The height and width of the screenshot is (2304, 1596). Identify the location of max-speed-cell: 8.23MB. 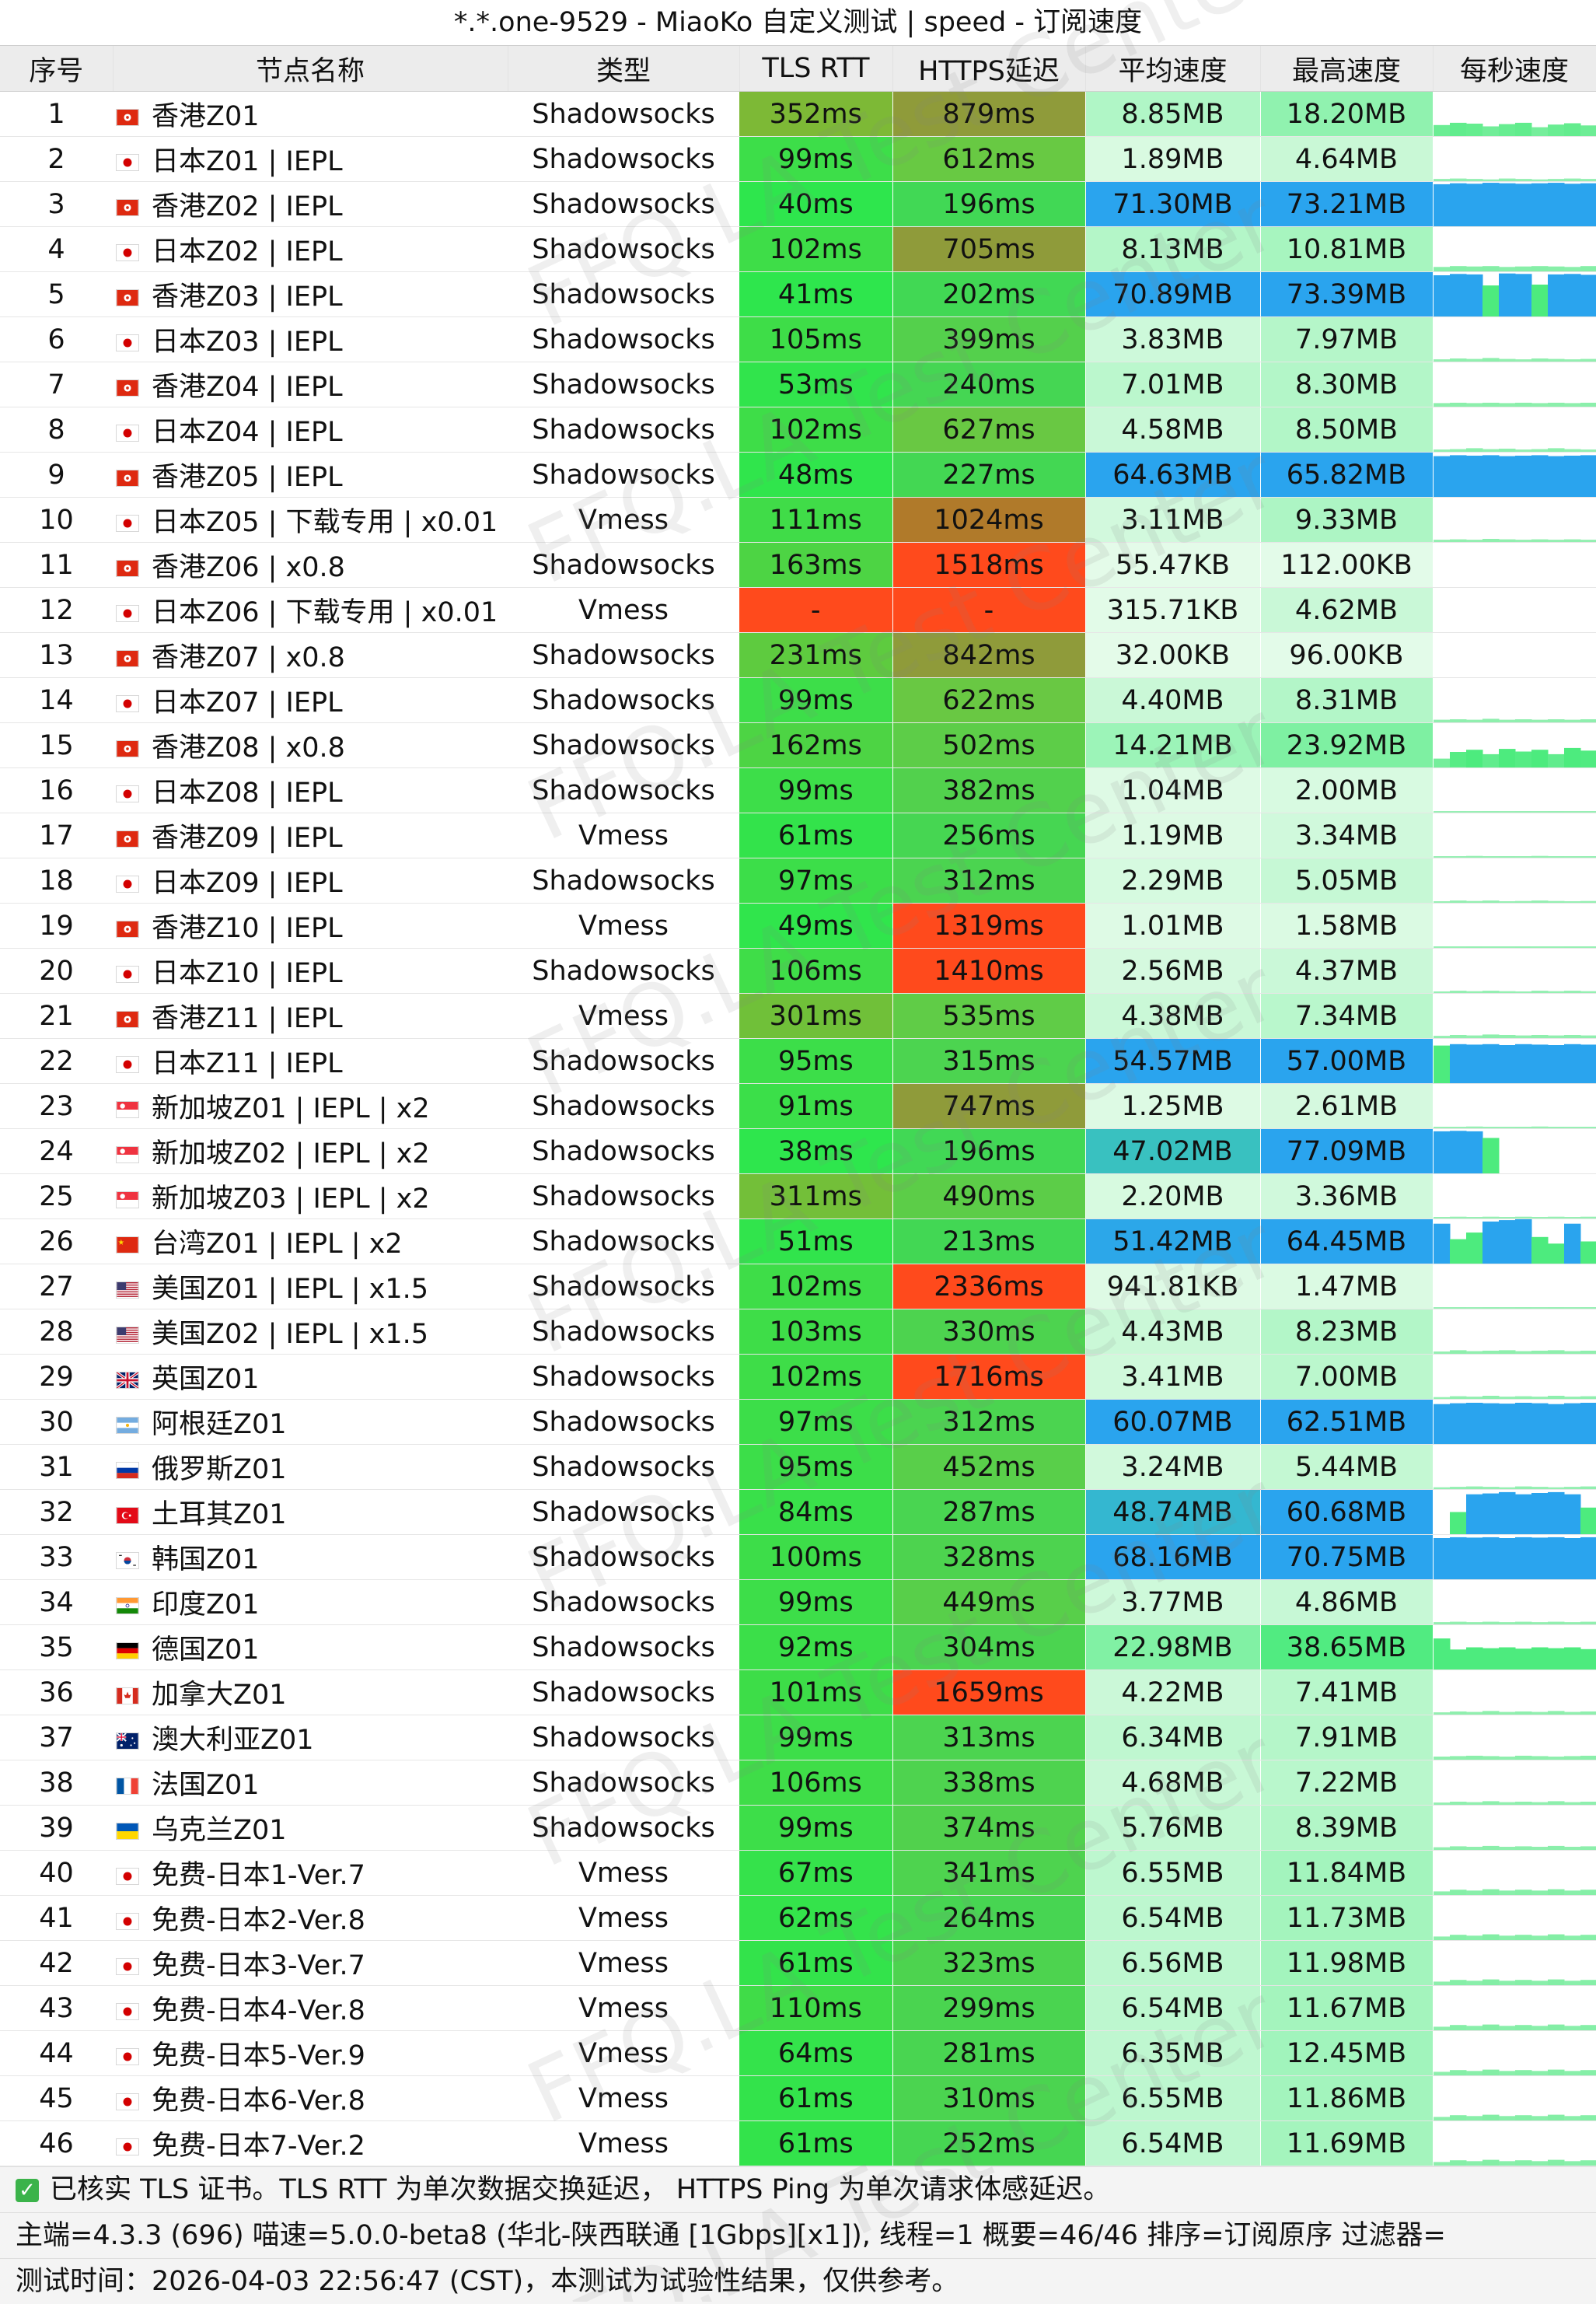
(1347, 1332).